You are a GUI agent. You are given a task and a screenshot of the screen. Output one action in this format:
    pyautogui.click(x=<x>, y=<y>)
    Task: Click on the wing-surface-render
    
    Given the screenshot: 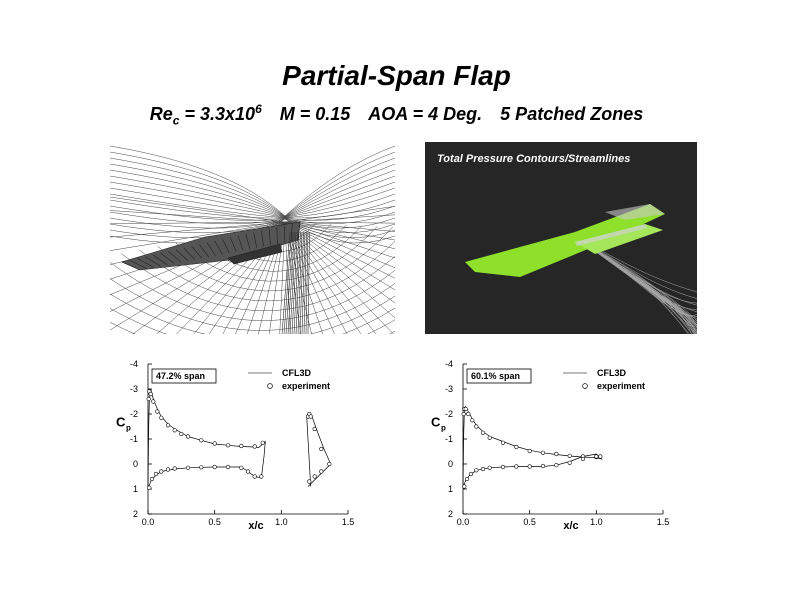 What is the action you would take?
    pyautogui.click(x=565, y=240)
    